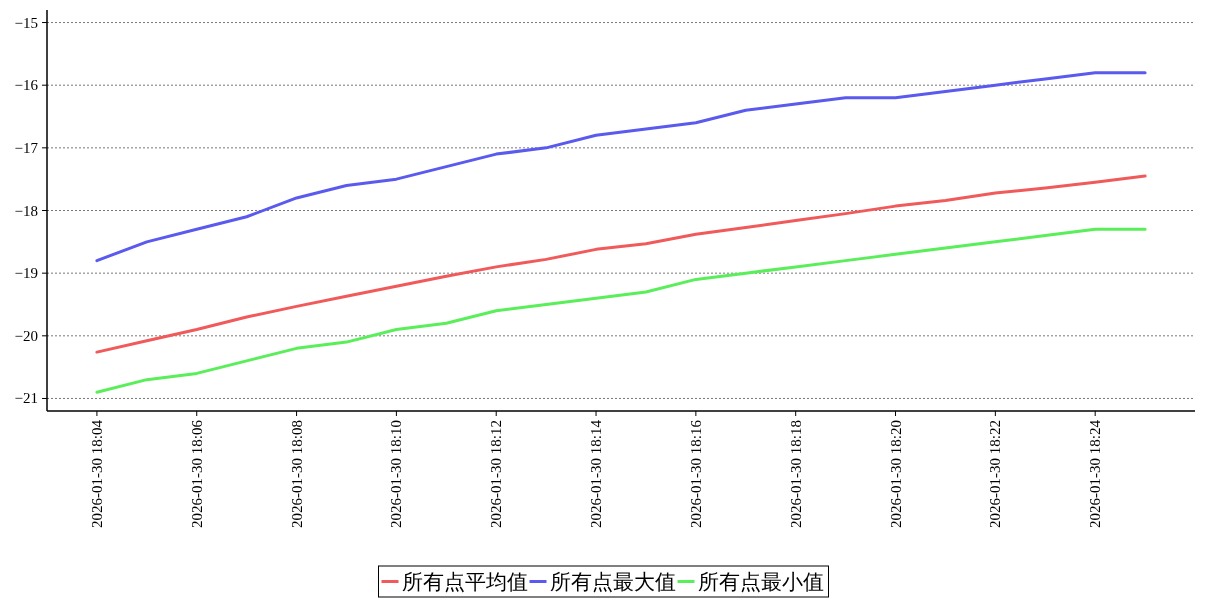  What do you see at coordinates (995, 474) in the screenshot?
I see `x-tick-label: 2026-01-30 18:22` at bounding box center [995, 474].